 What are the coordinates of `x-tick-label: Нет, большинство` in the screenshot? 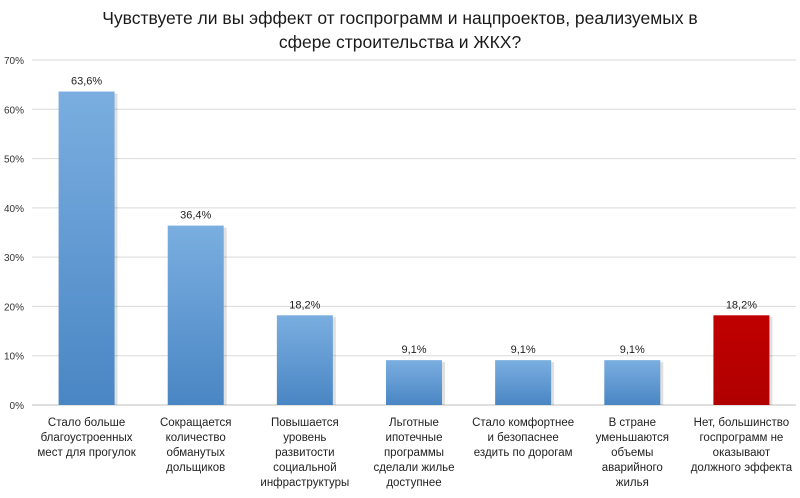 It's located at (742, 423).